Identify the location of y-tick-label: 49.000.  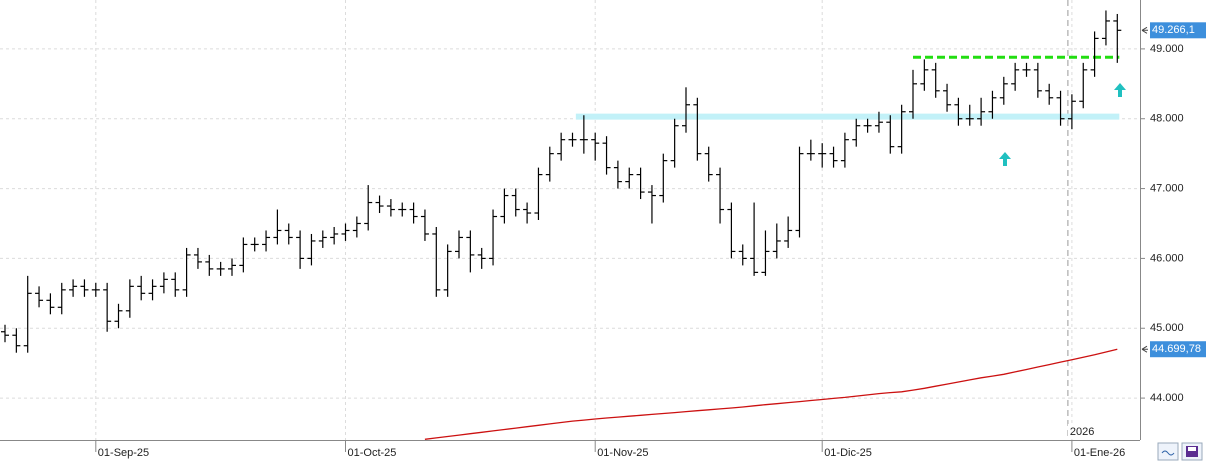
(1167, 49).